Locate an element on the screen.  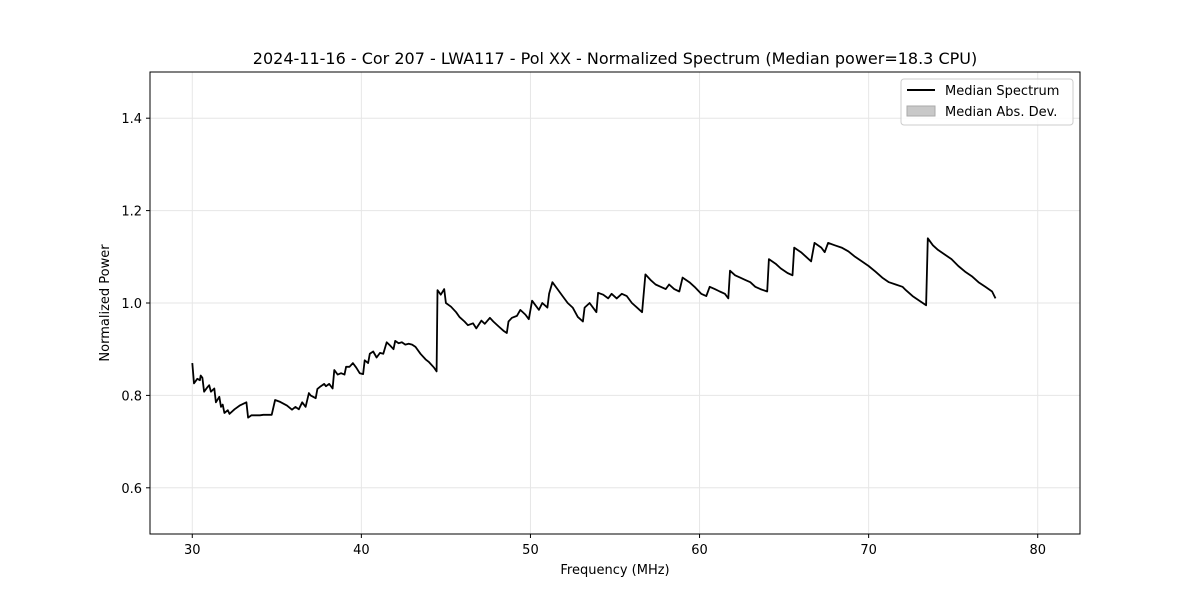
legend-label-median-spectrum: Median Spectrum is located at coordinates (1002, 91).